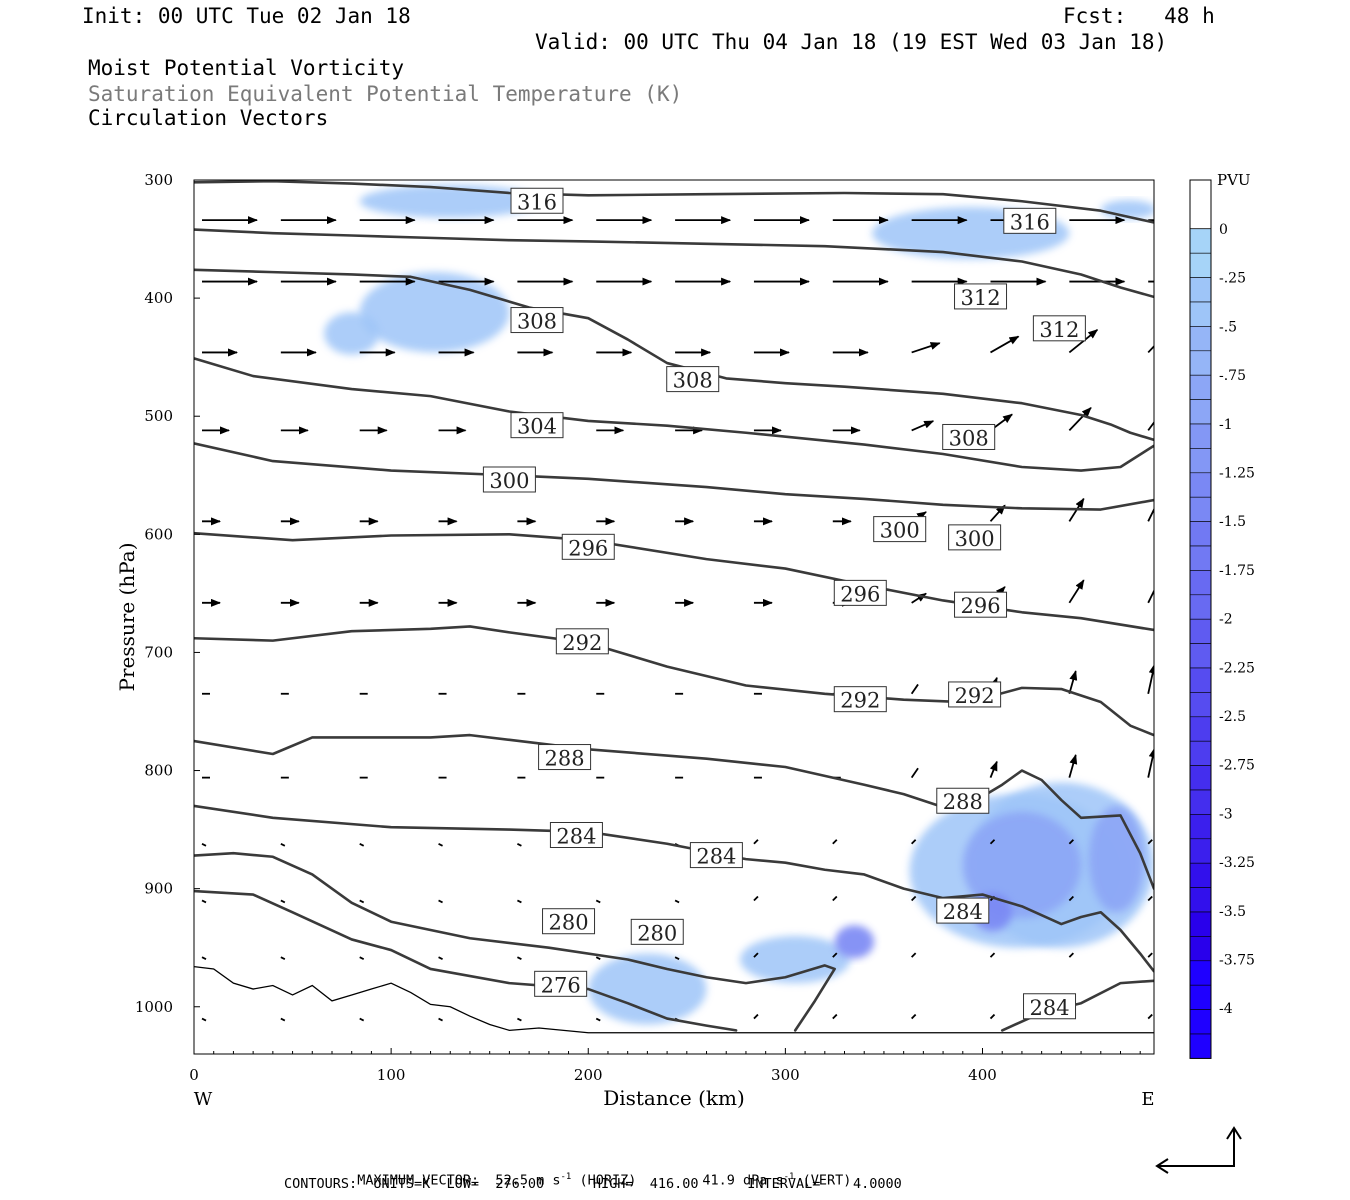  Describe the element at coordinates (158, 180) in the screenshot. I see `y-tick-label: 300` at that location.